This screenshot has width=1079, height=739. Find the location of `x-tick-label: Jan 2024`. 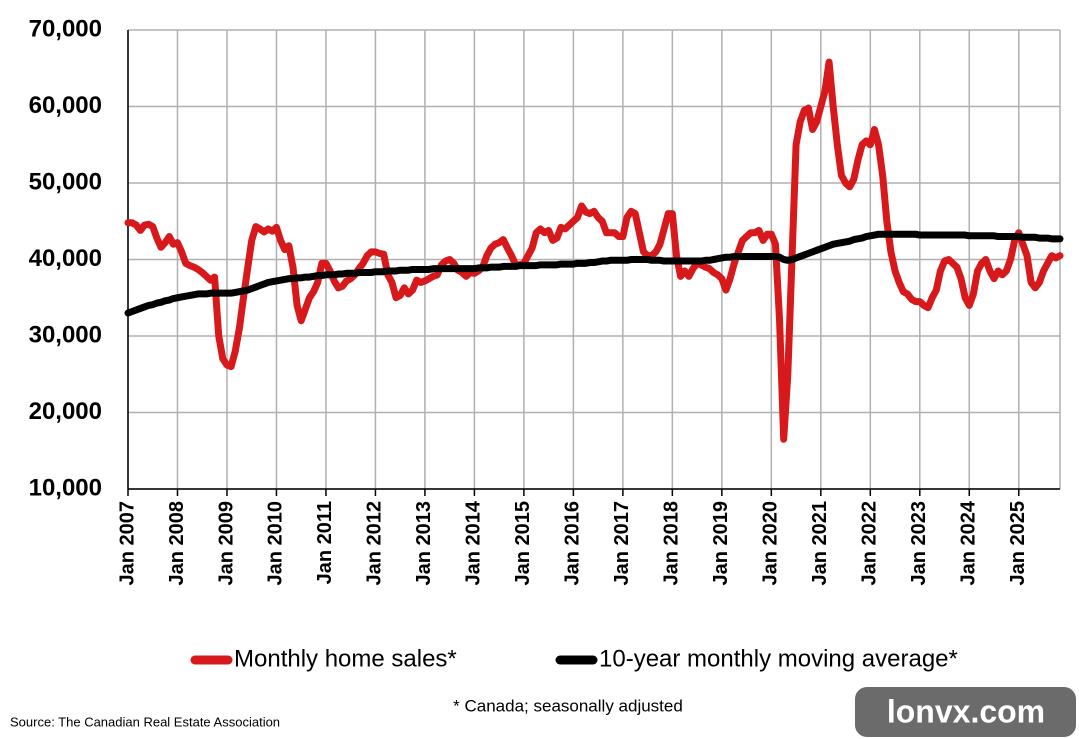

x-tick-label: Jan 2024 is located at coordinates (969, 542).